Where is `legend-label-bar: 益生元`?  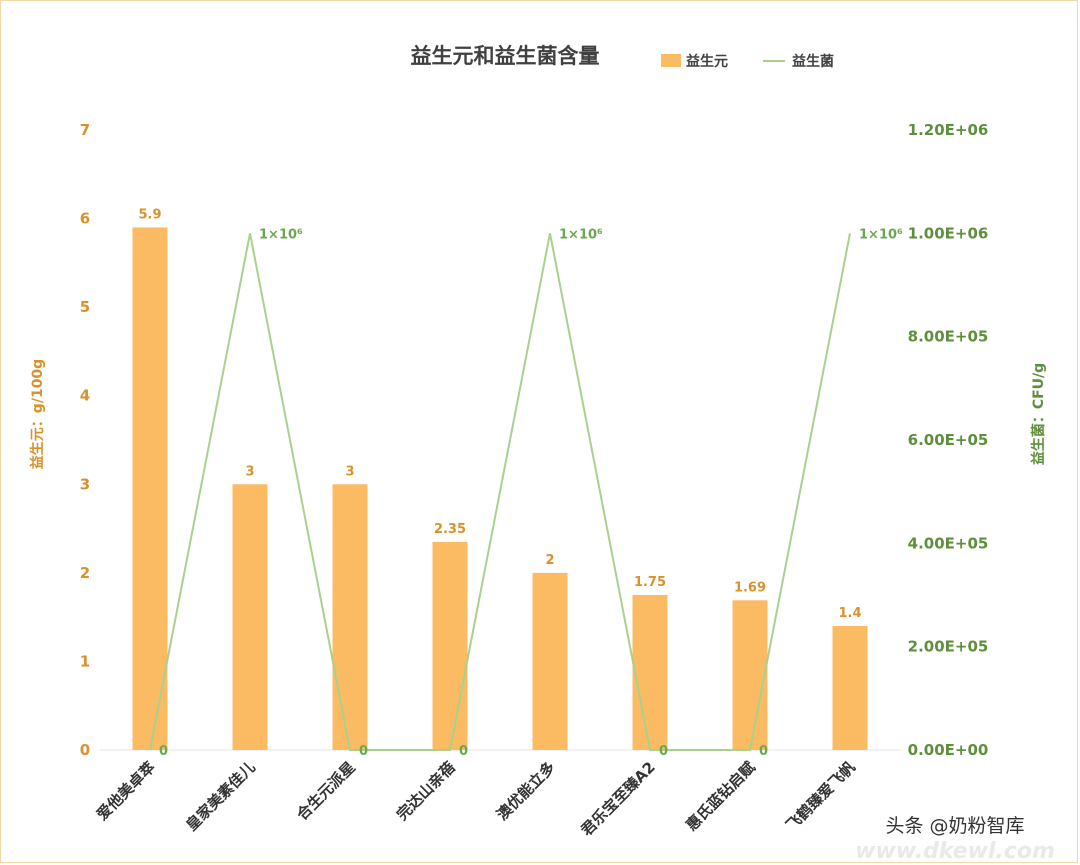 legend-label-bar: 益生元 is located at coordinates (707, 61).